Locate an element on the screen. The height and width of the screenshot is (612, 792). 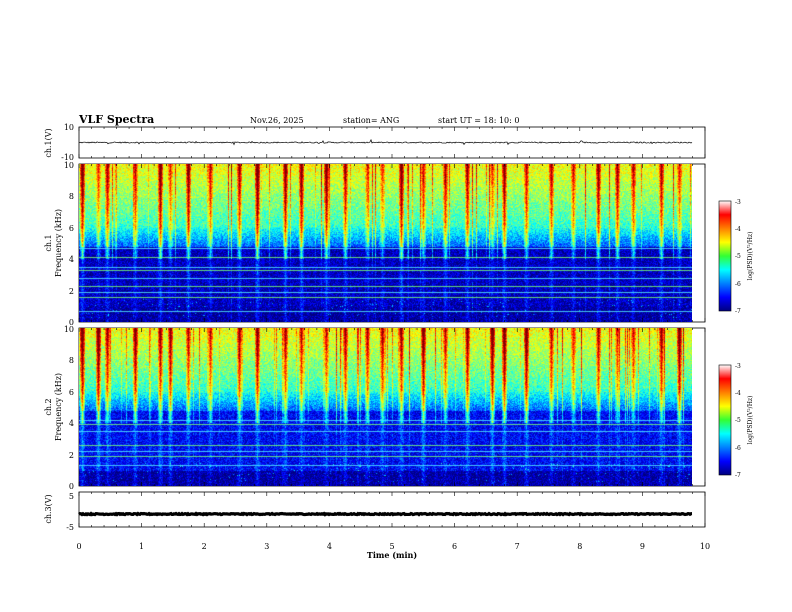
ch2-colorbar is located at coordinates (725, 420).